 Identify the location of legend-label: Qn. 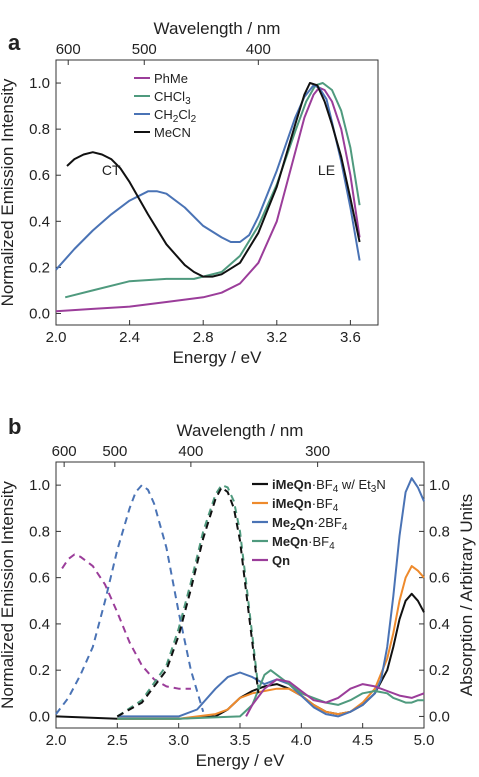
(281, 560).